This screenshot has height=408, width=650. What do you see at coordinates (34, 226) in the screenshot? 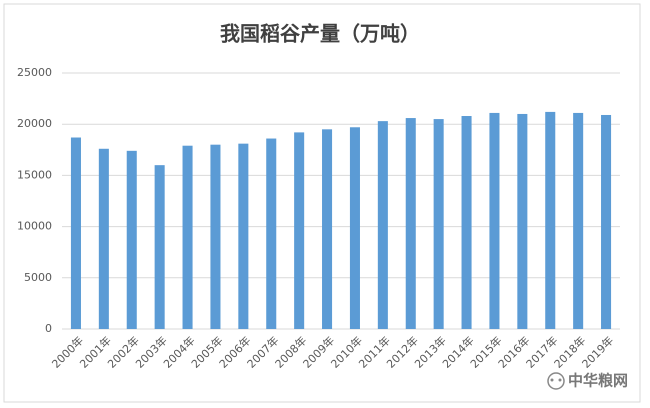
I see `y-tick-label: 10000` at bounding box center [34, 226].